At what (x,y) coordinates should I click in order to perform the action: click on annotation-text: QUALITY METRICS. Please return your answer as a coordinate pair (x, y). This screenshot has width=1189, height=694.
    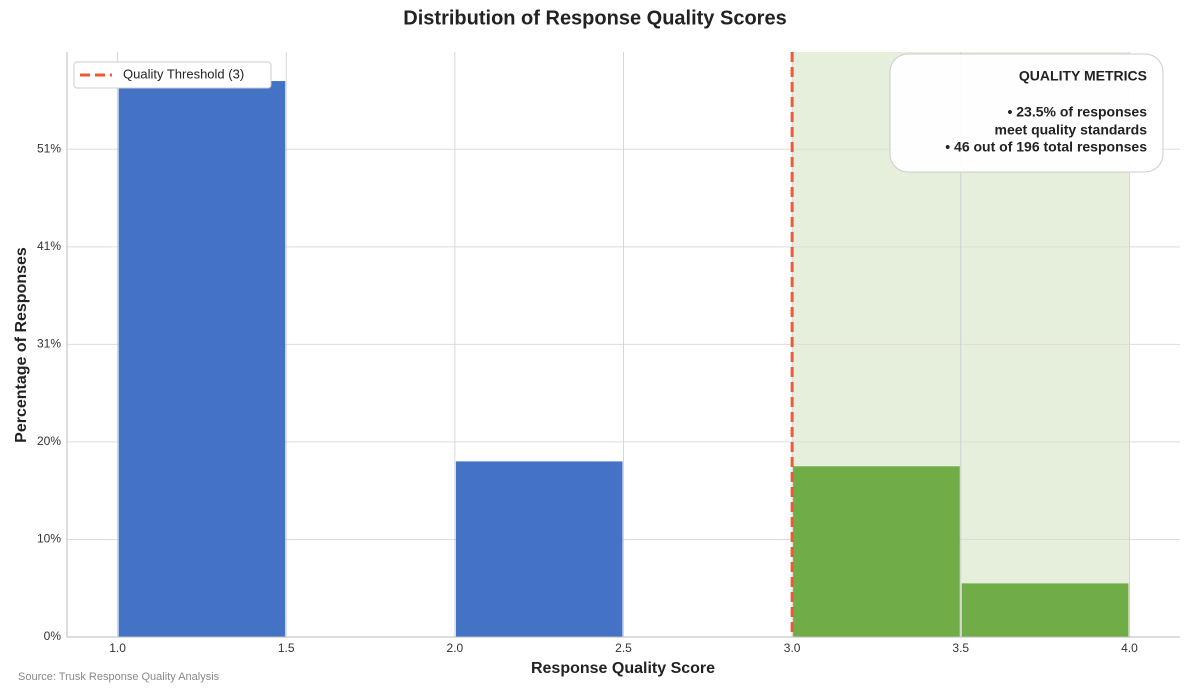
    Looking at the image, I should click on (1083, 76).